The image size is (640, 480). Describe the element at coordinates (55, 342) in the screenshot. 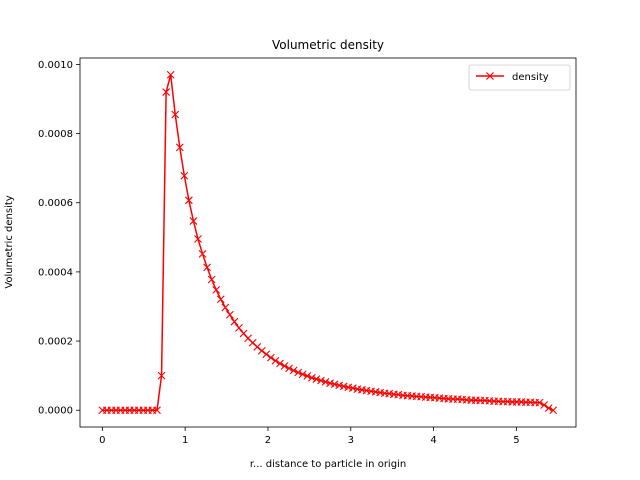

I see `y-tick-label: 0.0002` at that location.